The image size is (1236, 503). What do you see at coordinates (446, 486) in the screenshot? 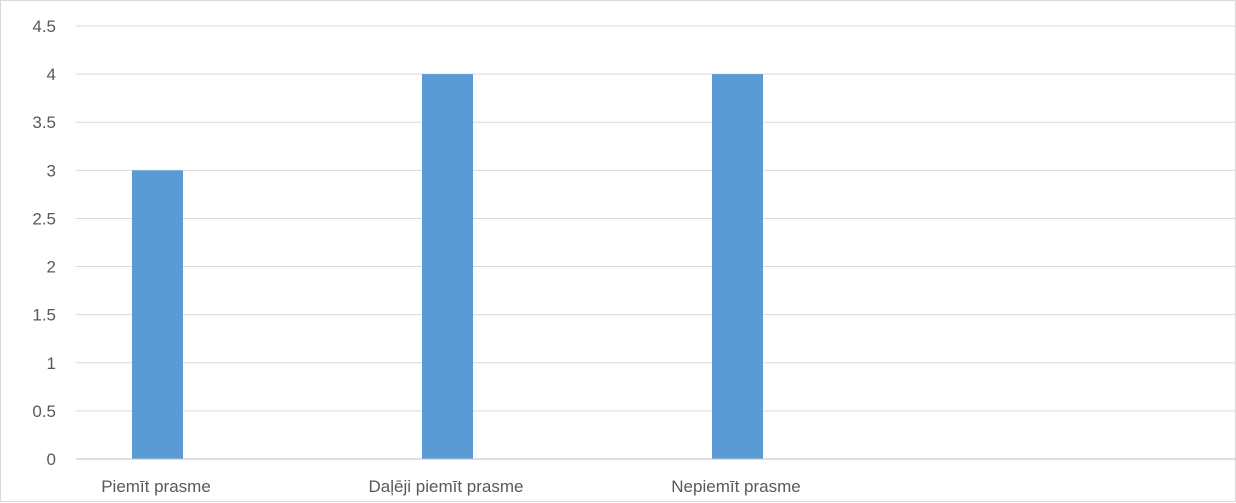
I see `x-category-label: Daļēji piemīt prasme` at bounding box center [446, 486].